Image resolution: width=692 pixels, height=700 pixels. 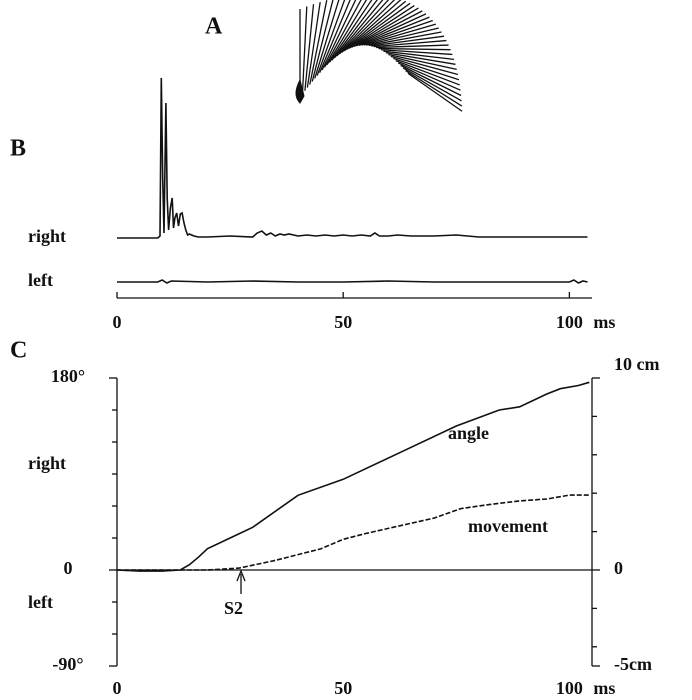 I want to click on series-label: movement, so click(x=508, y=526).